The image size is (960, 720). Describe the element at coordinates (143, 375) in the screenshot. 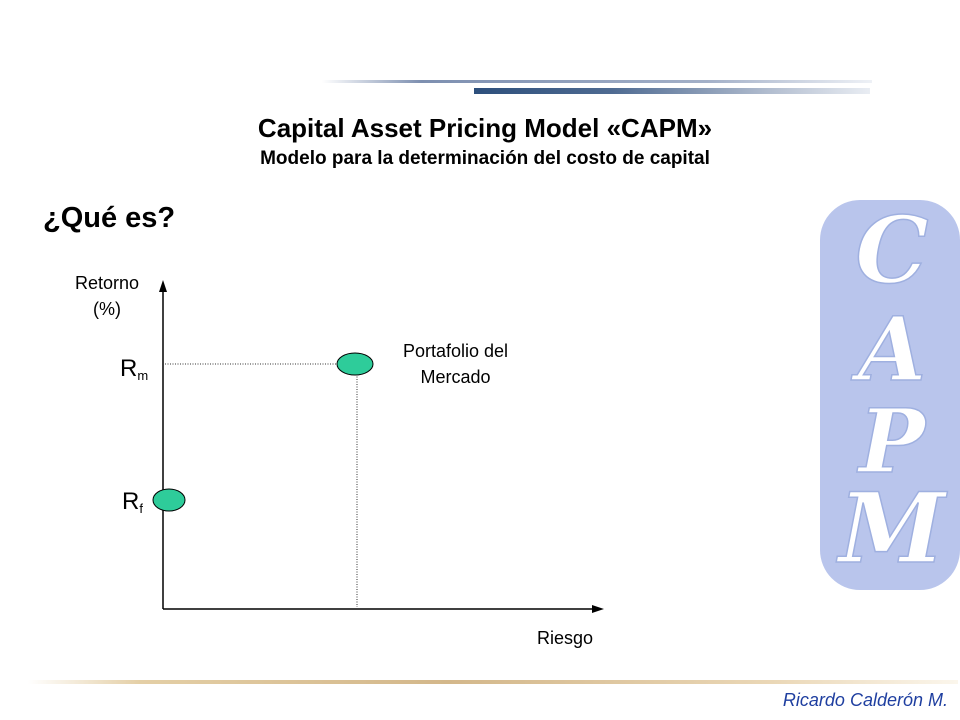

I see `rm-subscript: m` at that location.